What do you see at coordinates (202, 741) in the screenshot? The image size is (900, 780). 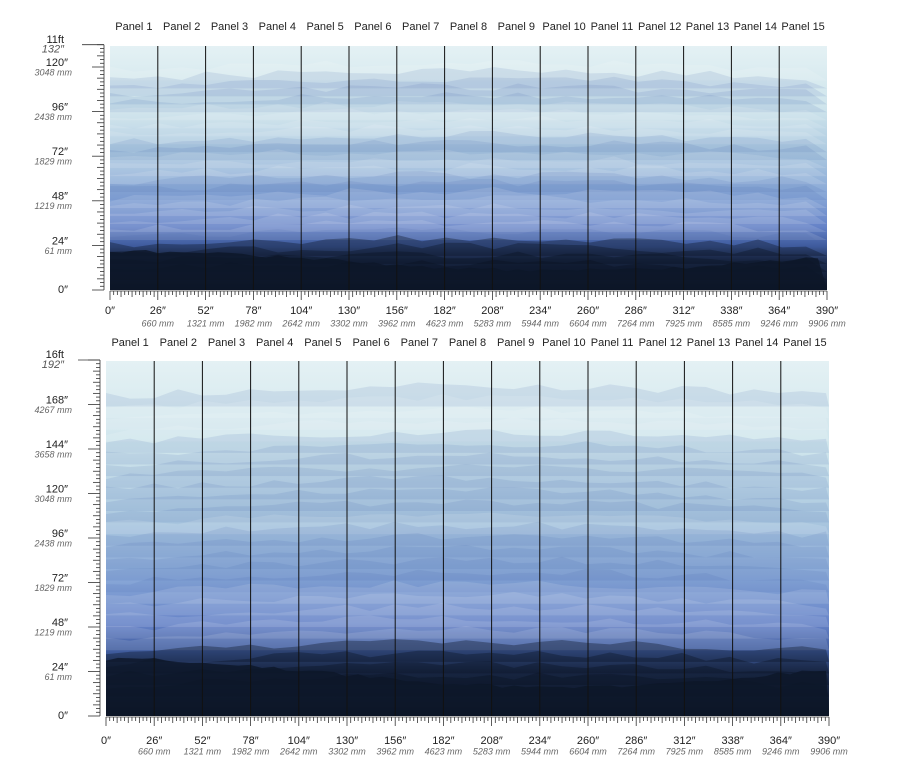 I see `x-tick-label: 52″` at bounding box center [202, 741].